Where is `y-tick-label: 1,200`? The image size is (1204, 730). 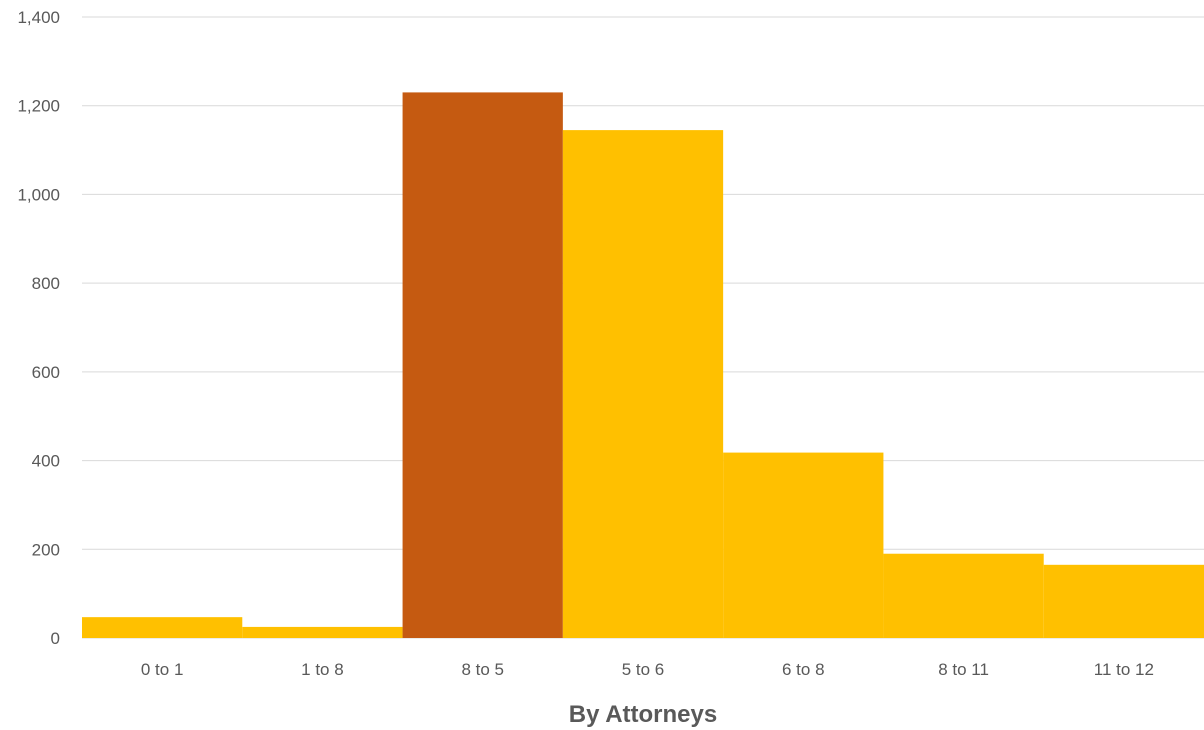 y-tick-label: 1,200 is located at coordinates (38, 106).